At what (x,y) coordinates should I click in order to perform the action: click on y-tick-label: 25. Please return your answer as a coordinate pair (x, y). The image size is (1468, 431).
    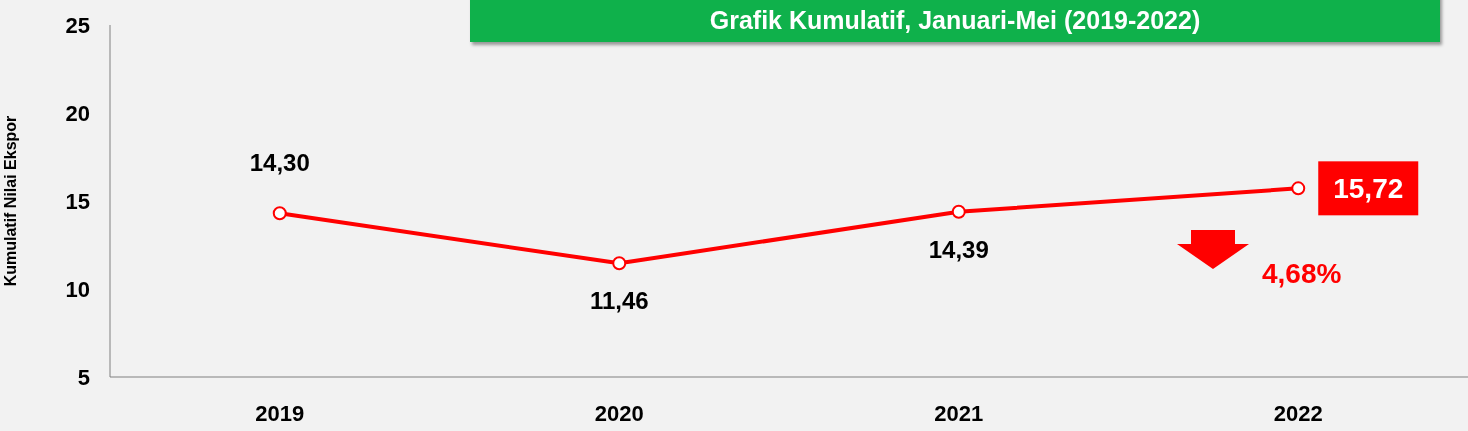
    Looking at the image, I should click on (77, 25).